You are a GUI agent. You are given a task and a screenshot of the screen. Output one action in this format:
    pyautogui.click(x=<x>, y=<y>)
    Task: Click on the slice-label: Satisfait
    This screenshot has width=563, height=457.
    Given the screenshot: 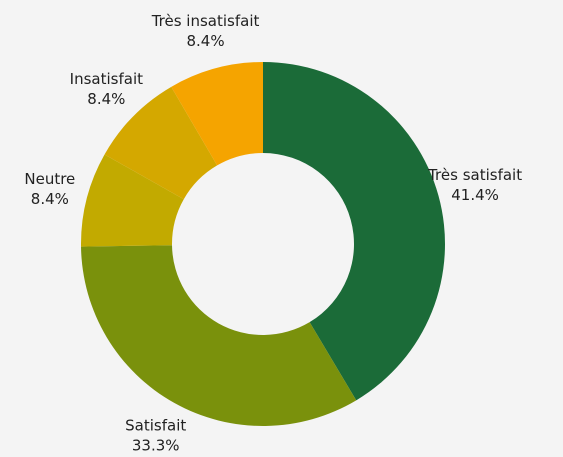 What is the action you would take?
    pyautogui.click(x=155, y=426)
    